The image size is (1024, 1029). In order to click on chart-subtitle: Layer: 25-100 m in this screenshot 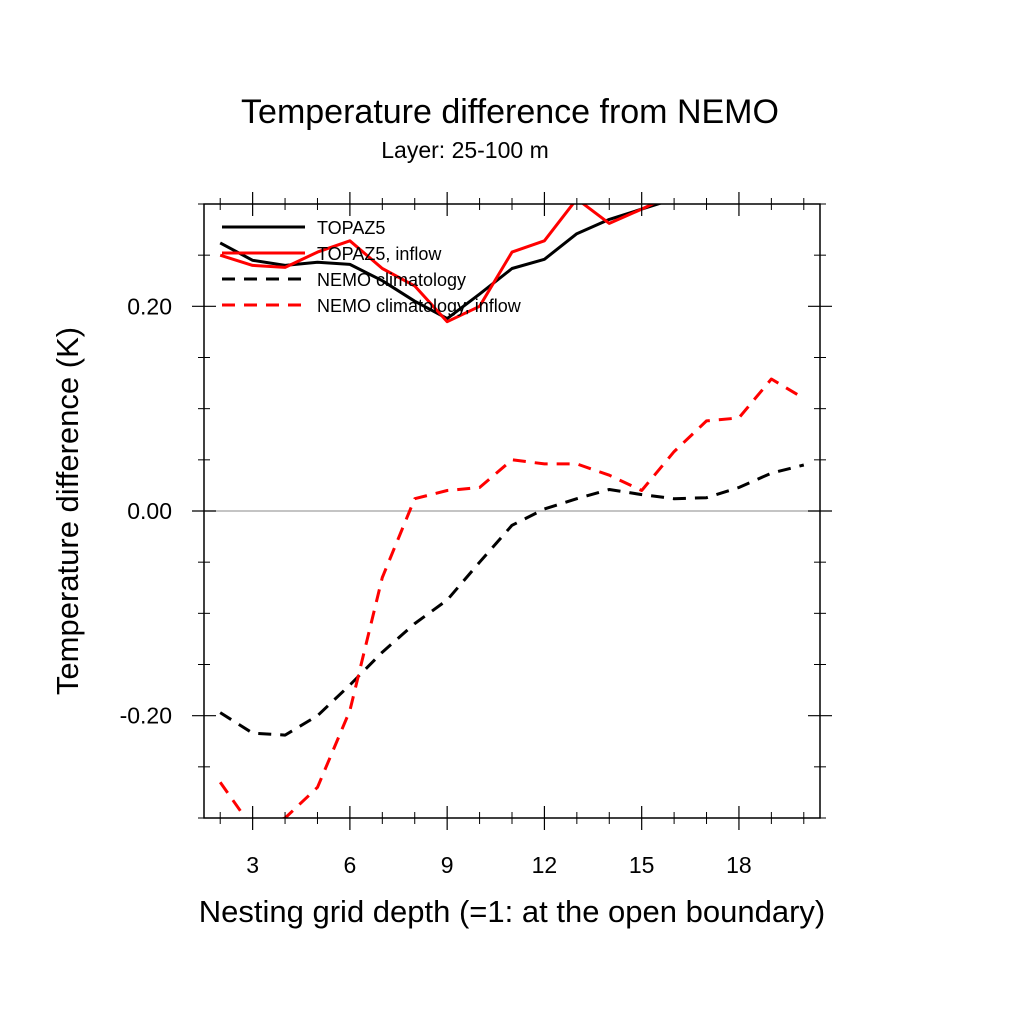, I will do `click(464, 150)`.